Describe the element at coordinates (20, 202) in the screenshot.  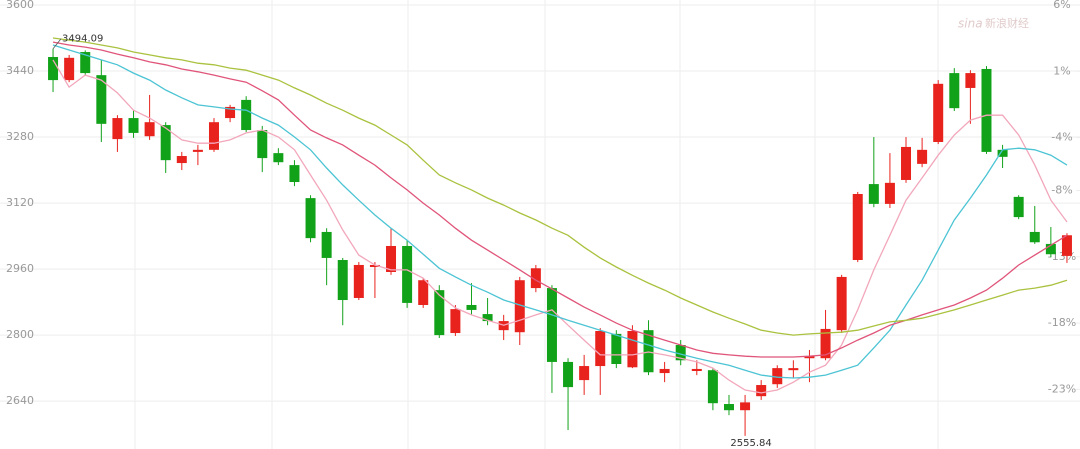
I see `y-tick-label: 3120` at that location.